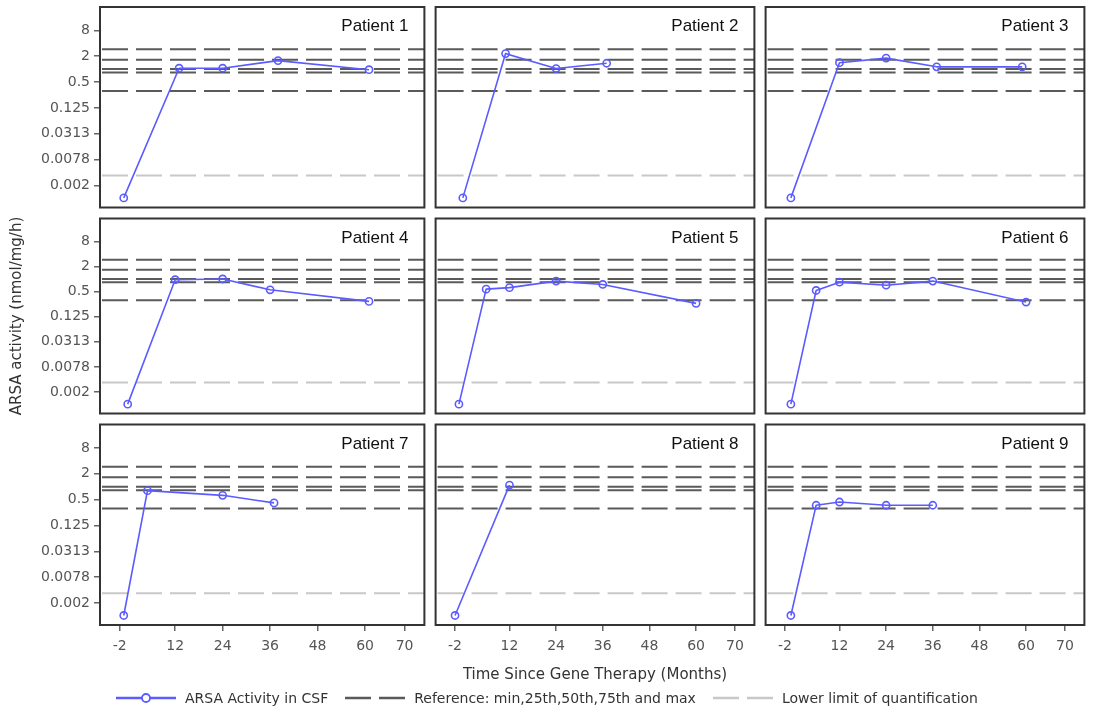 Image resolution: width=1093 pixels, height=711 pixels. Describe the element at coordinates (1035, 443) in the screenshot. I see `text: Patient 9` at that location.